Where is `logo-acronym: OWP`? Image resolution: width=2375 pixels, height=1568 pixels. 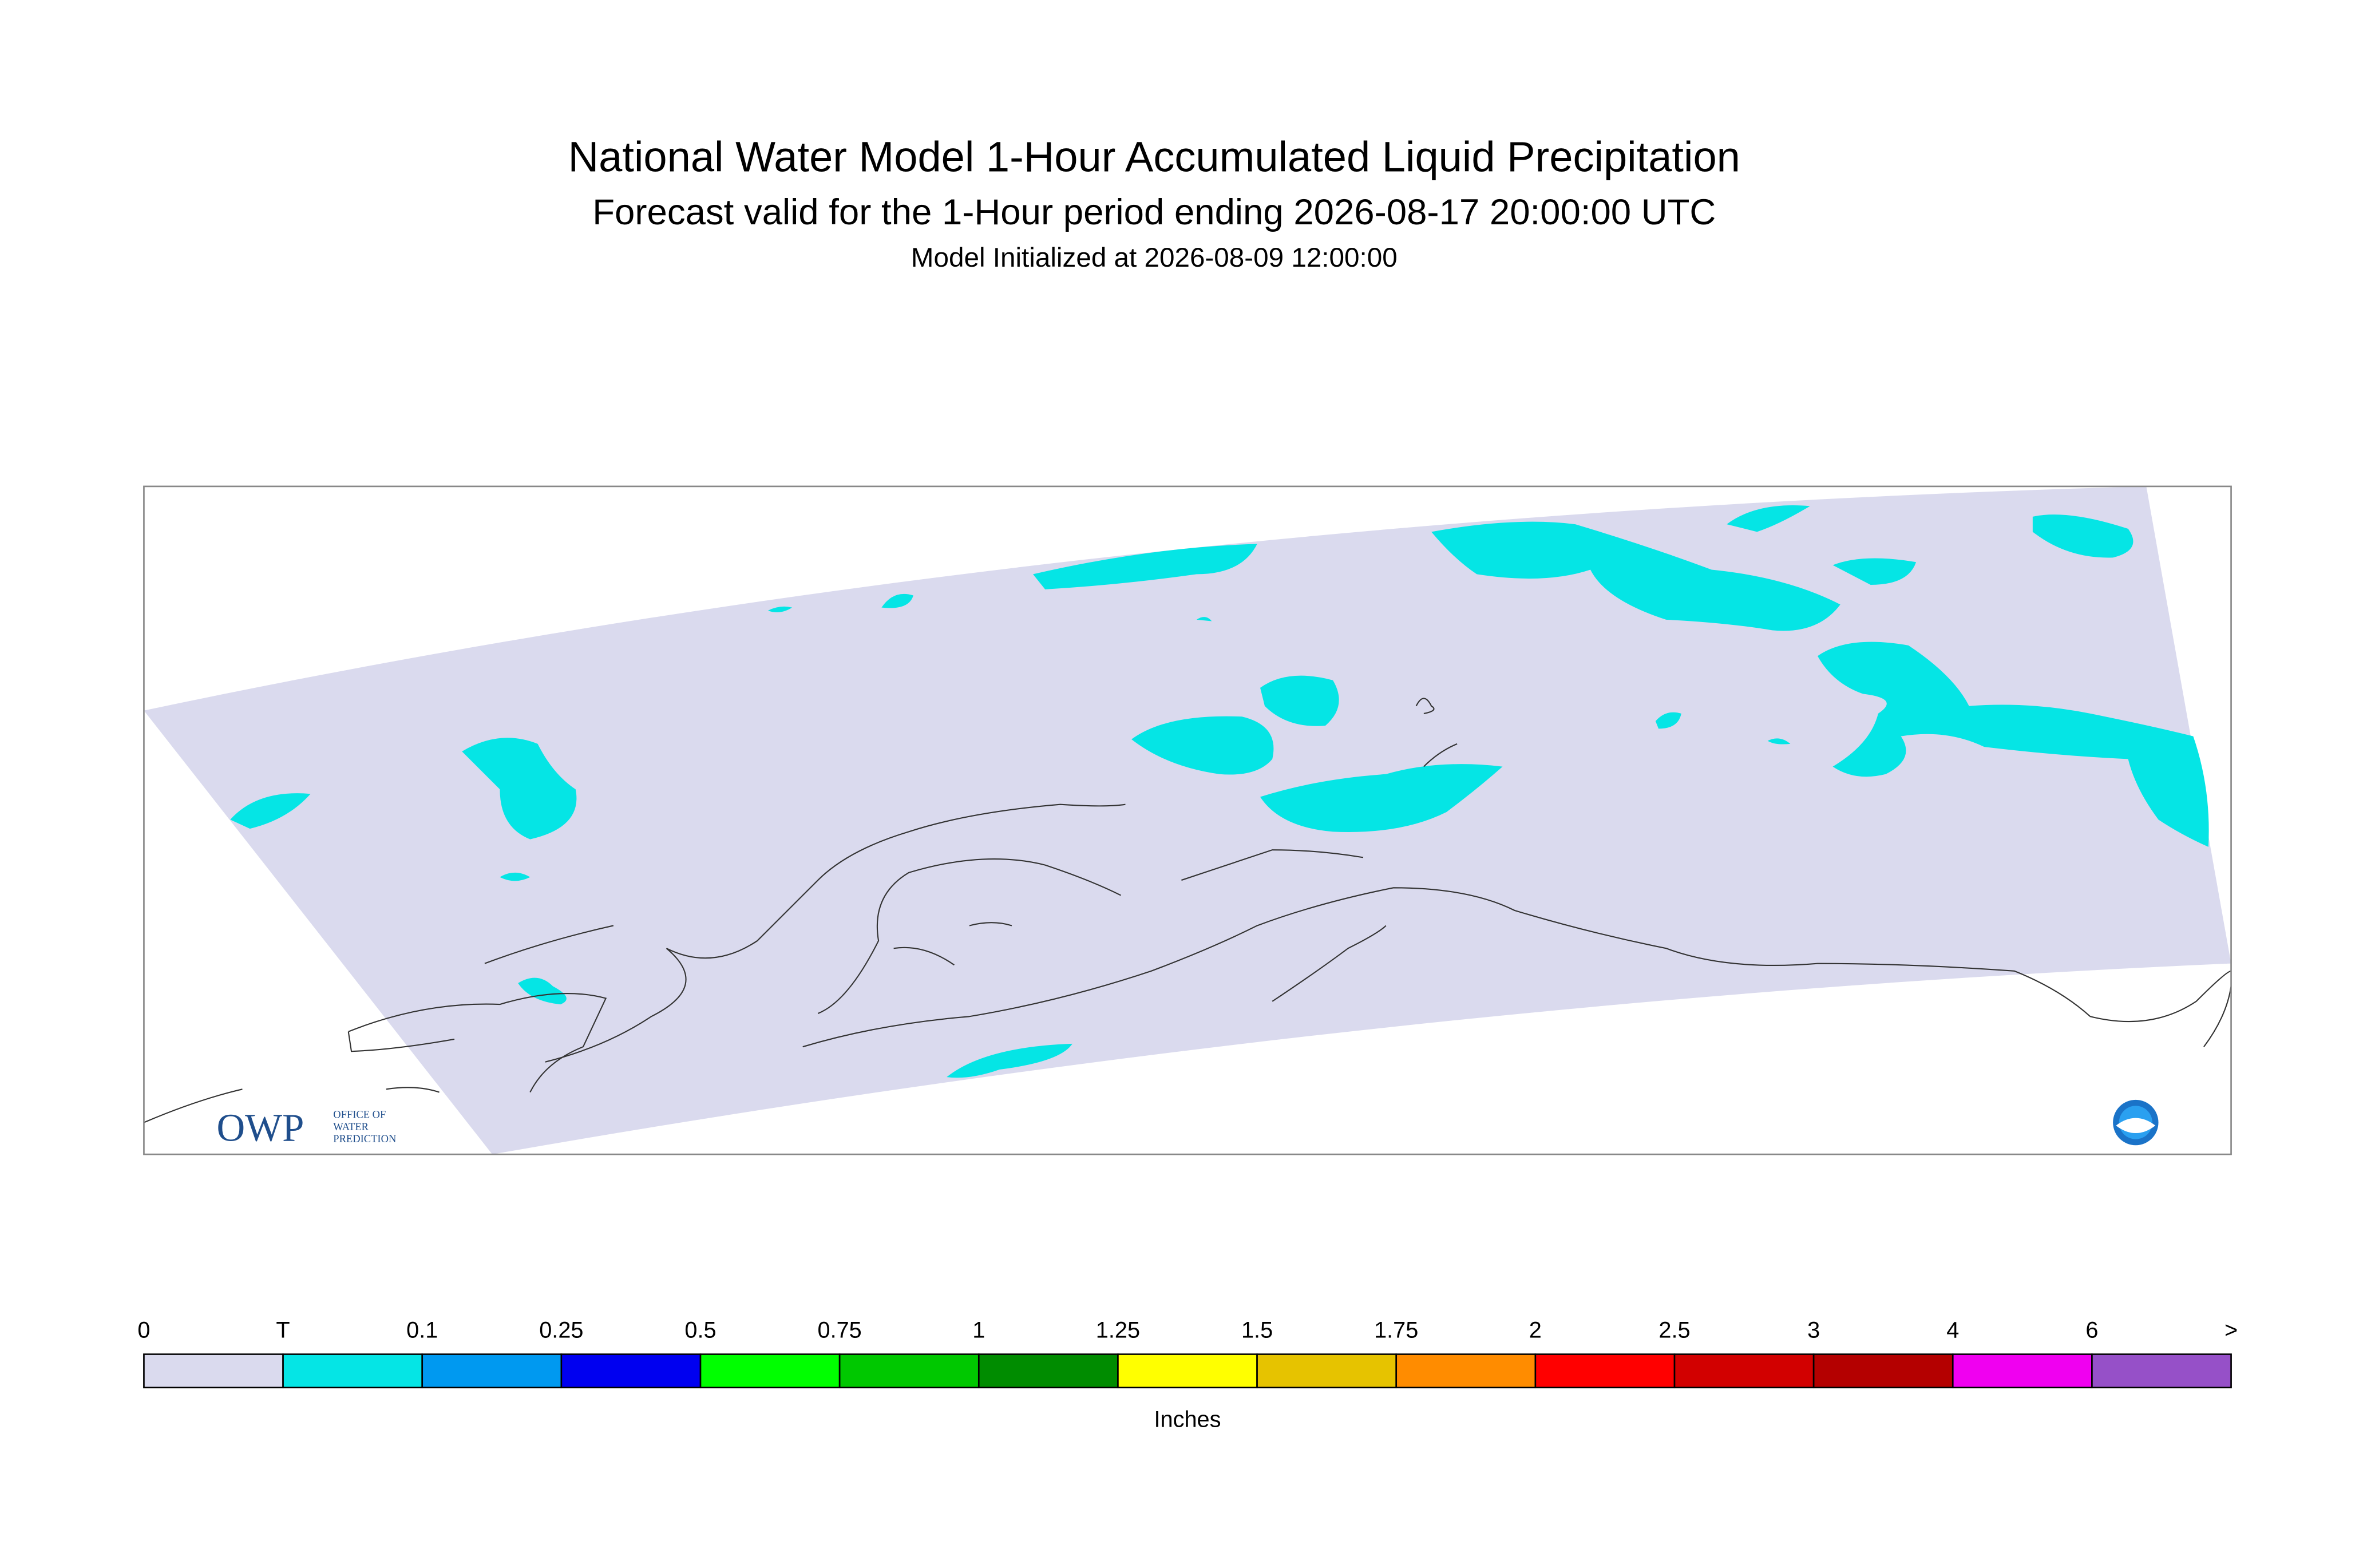
logo-acronym: OWP is located at coordinates (260, 1127).